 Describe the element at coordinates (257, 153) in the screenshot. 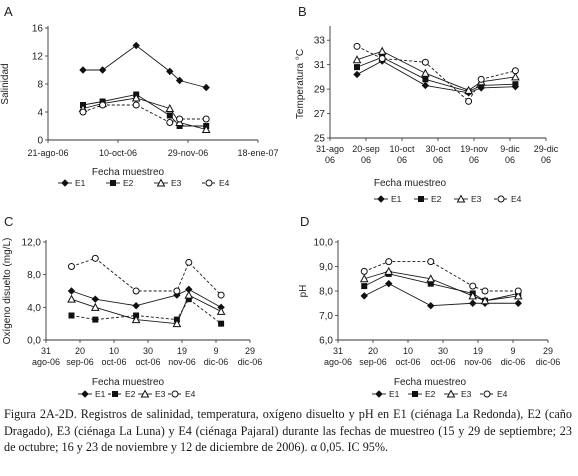

I see `x-tick-label: 18-ene-07` at that location.